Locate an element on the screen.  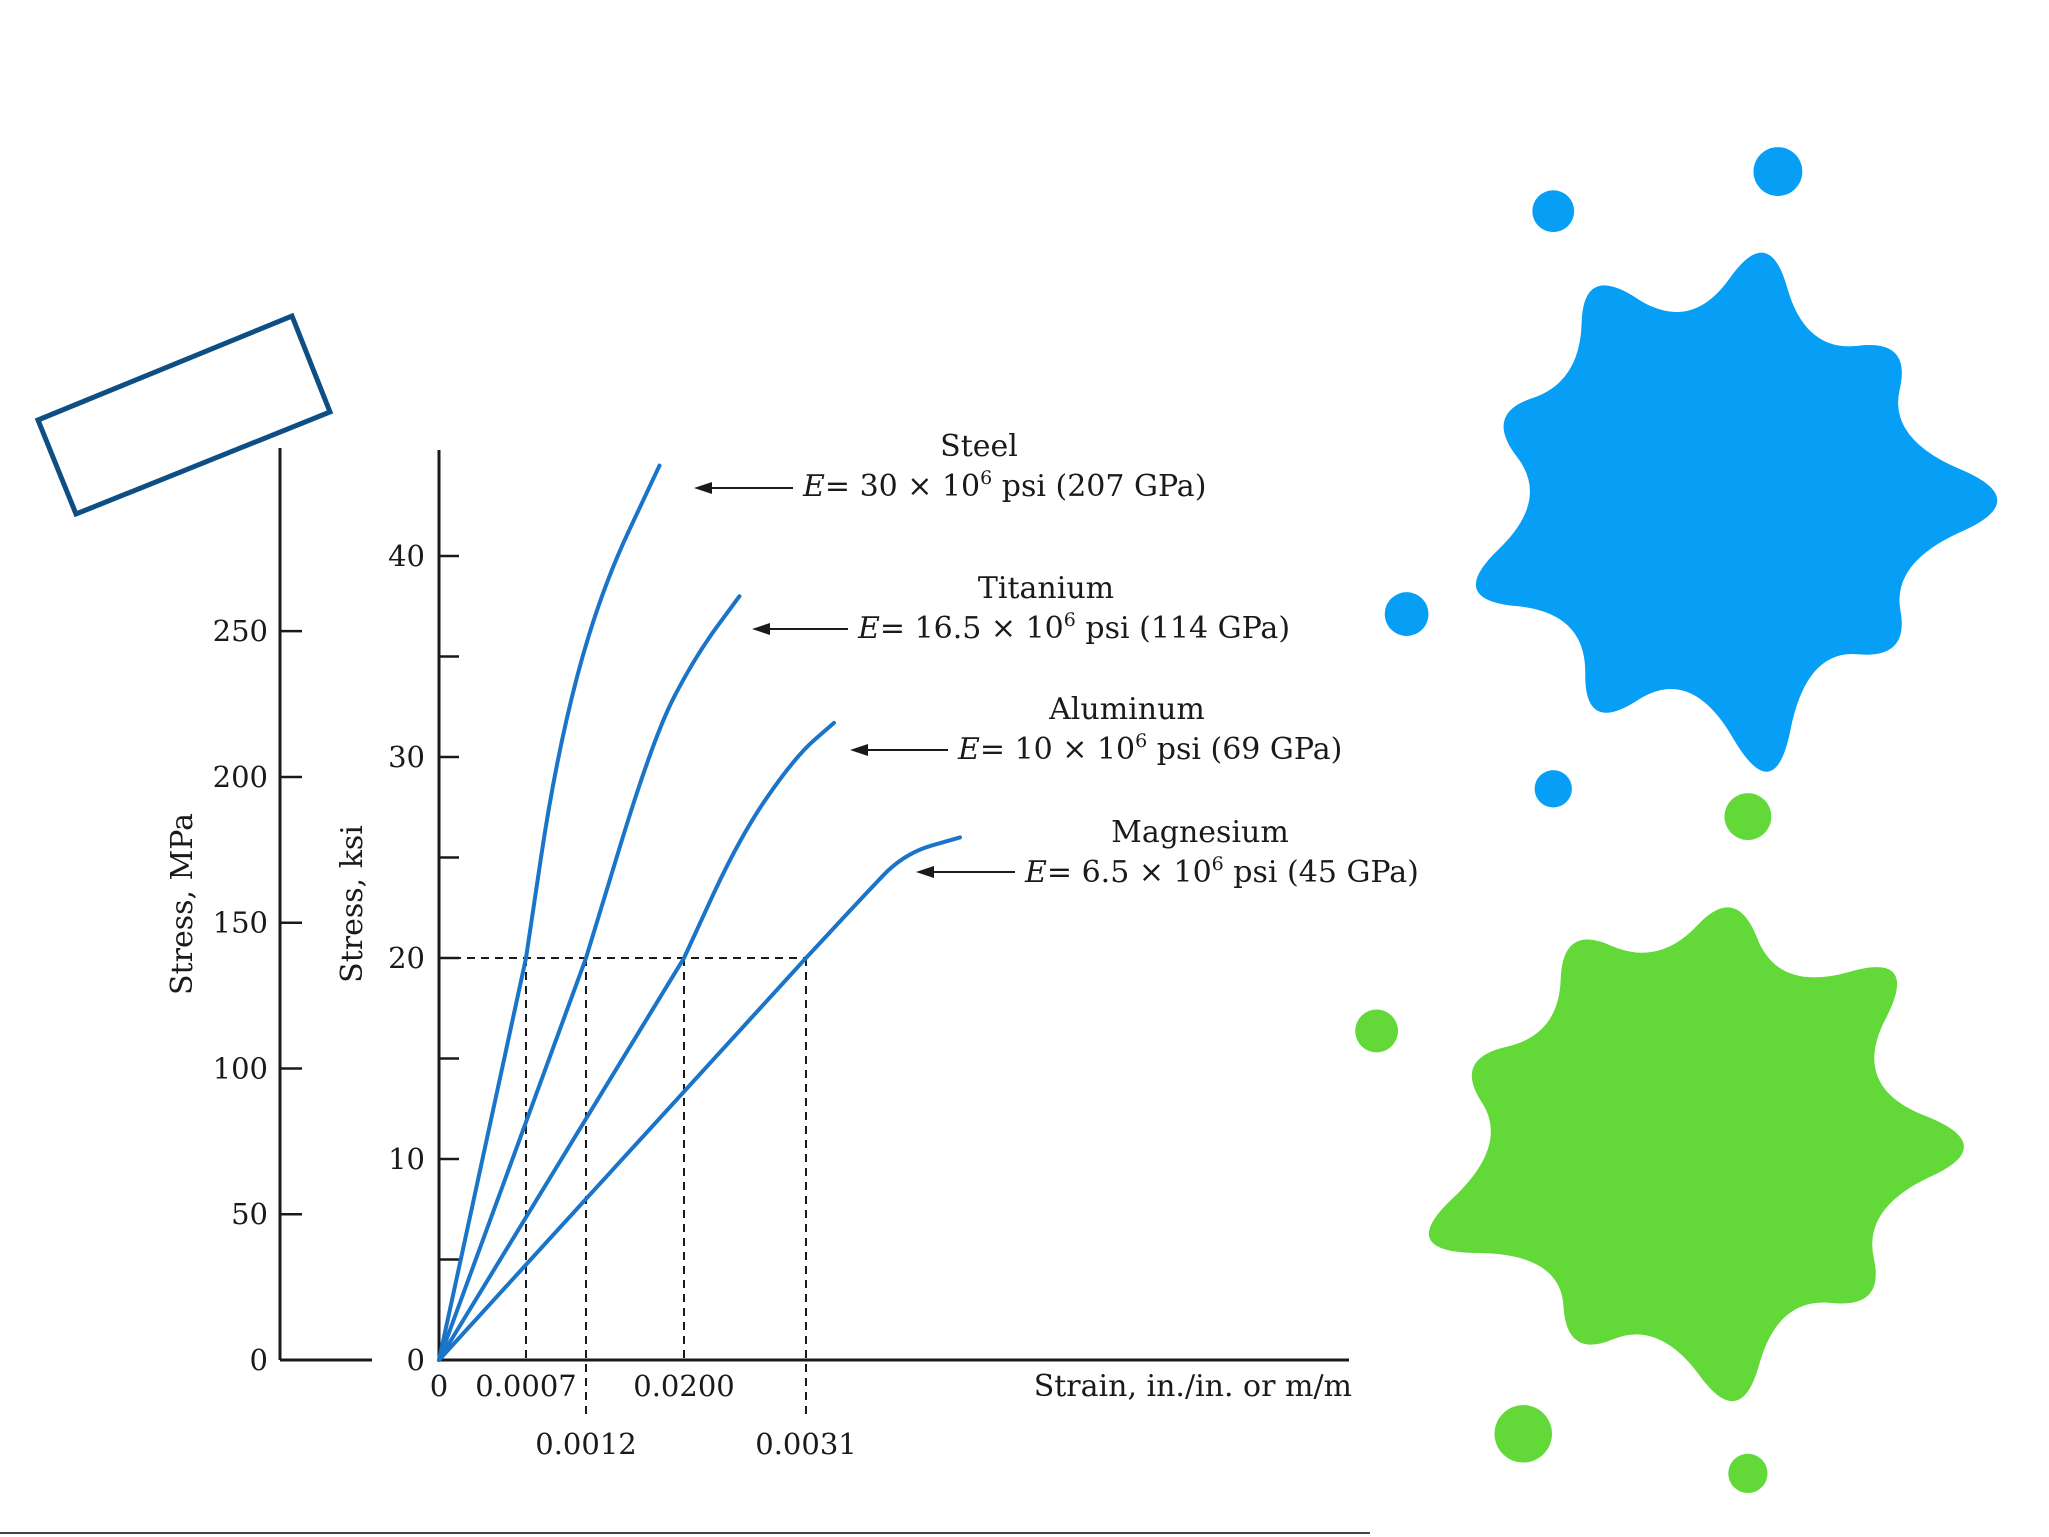
blank-rotated-box is located at coordinates (184, 415).